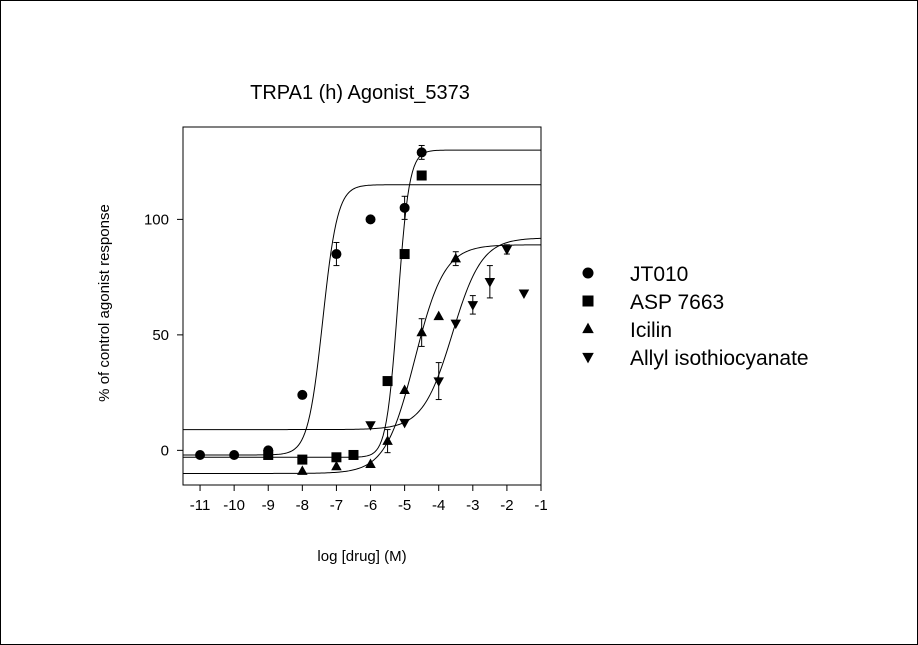 This screenshot has width=918, height=645. What do you see at coordinates (404, 505) in the screenshot?
I see `x-tick-label: -5` at bounding box center [404, 505].